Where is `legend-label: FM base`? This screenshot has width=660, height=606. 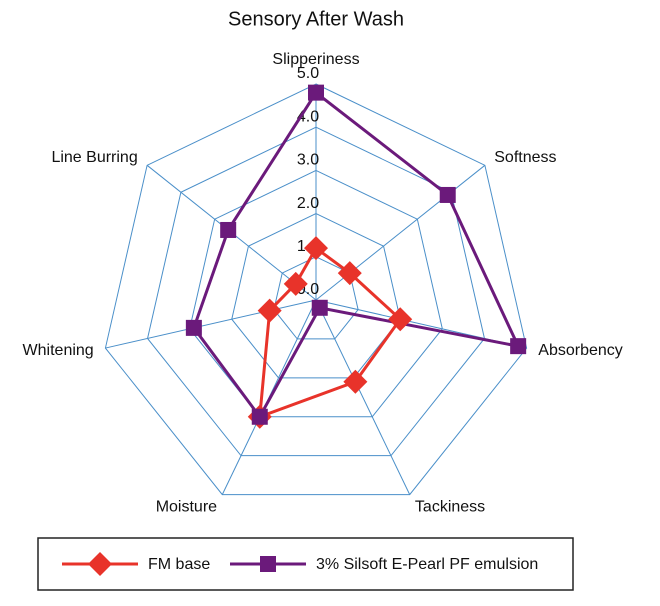
legend-label: FM base is located at coordinates (179, 564).